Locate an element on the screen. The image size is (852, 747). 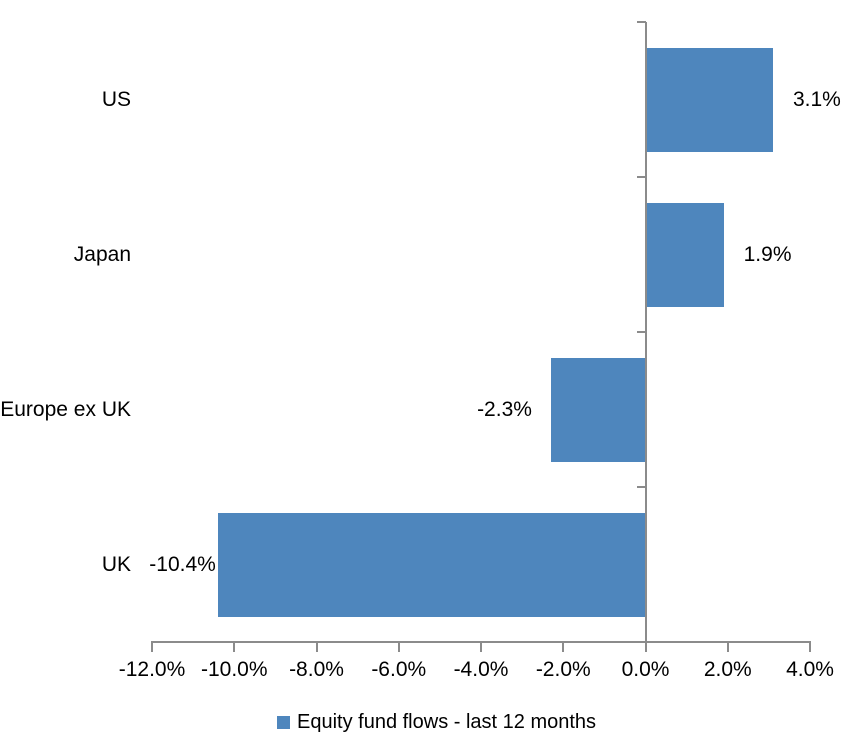
data-label-uk: -10.4% is located at coordinates (182, 564).